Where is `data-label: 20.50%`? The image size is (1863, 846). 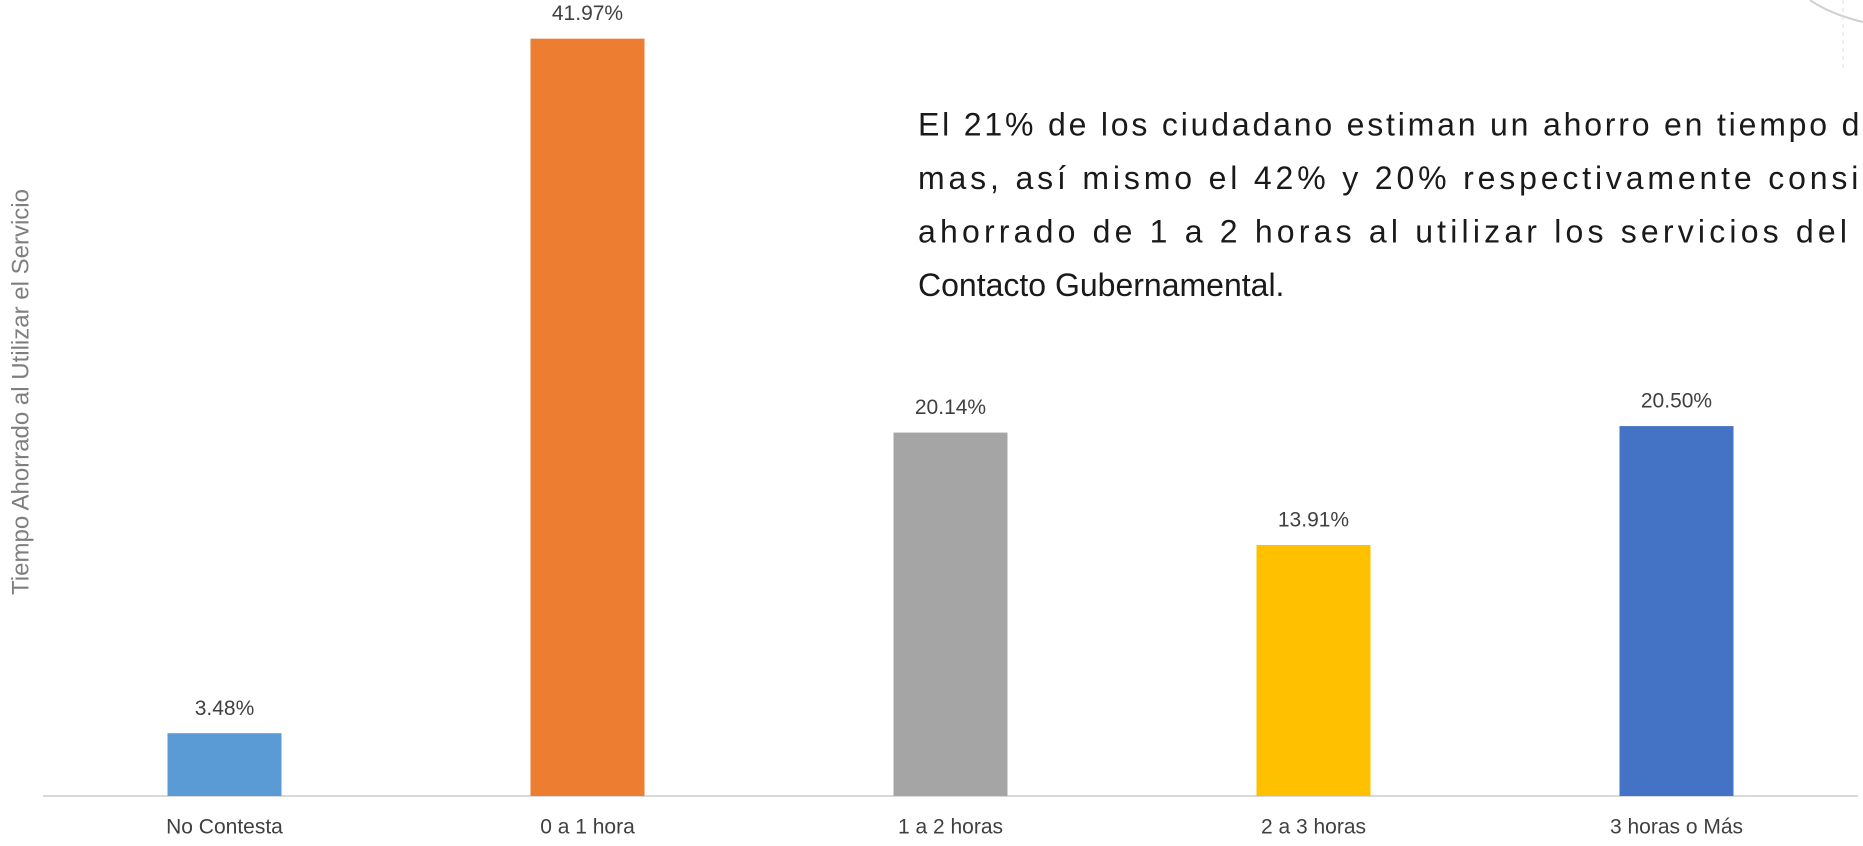 data-label: 20.50% is located at coordinates (1676, 401).